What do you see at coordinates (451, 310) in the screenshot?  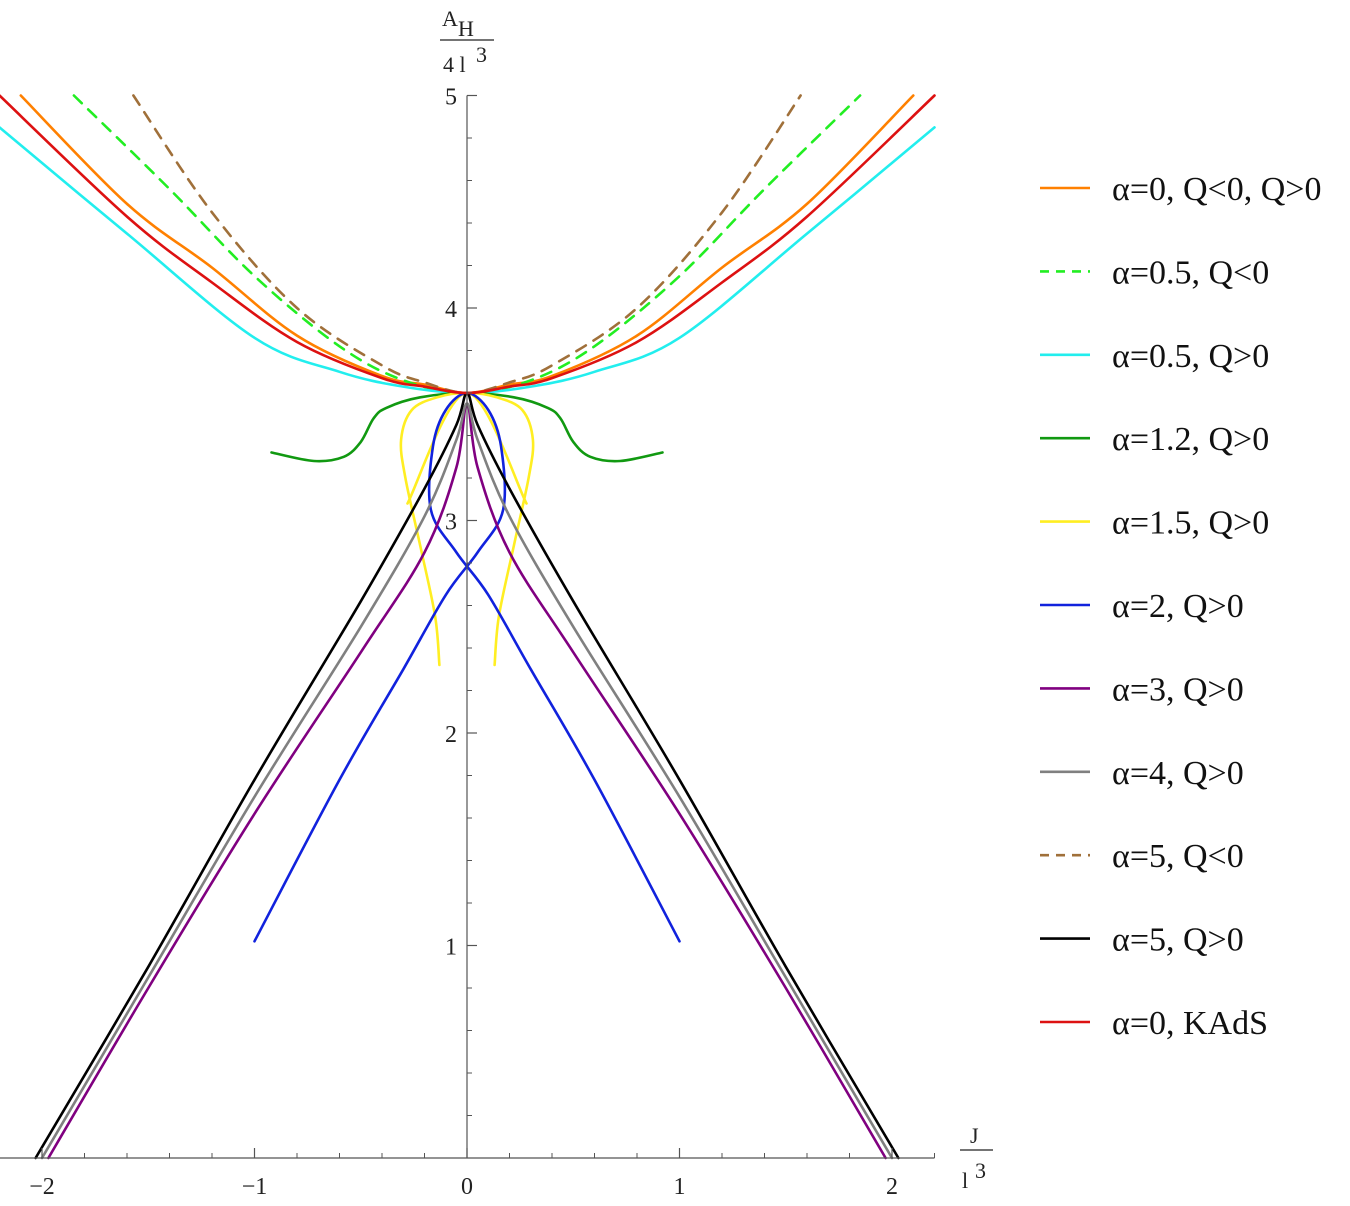 I see `y-tick-label: 4` at bounding box center [451, 310].